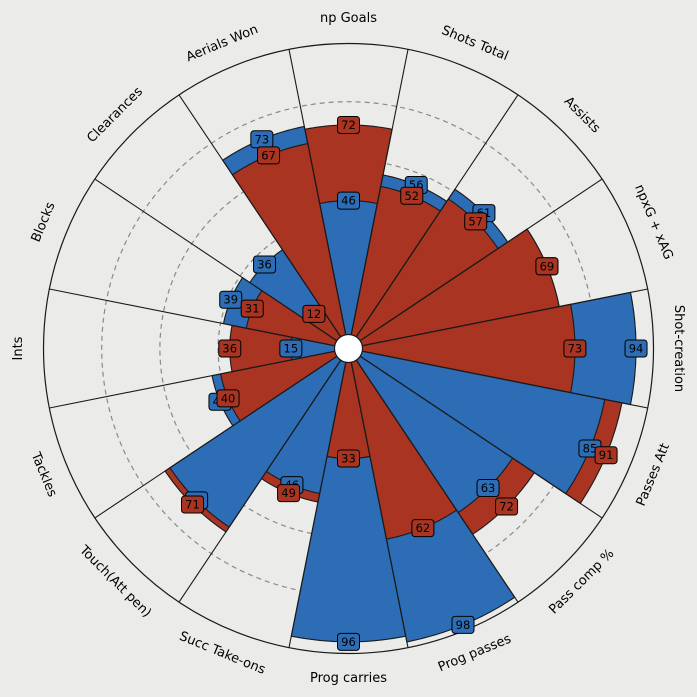 The image size is (697, 697). I want to click on value-label-series-1: 98, so click(463, 625).